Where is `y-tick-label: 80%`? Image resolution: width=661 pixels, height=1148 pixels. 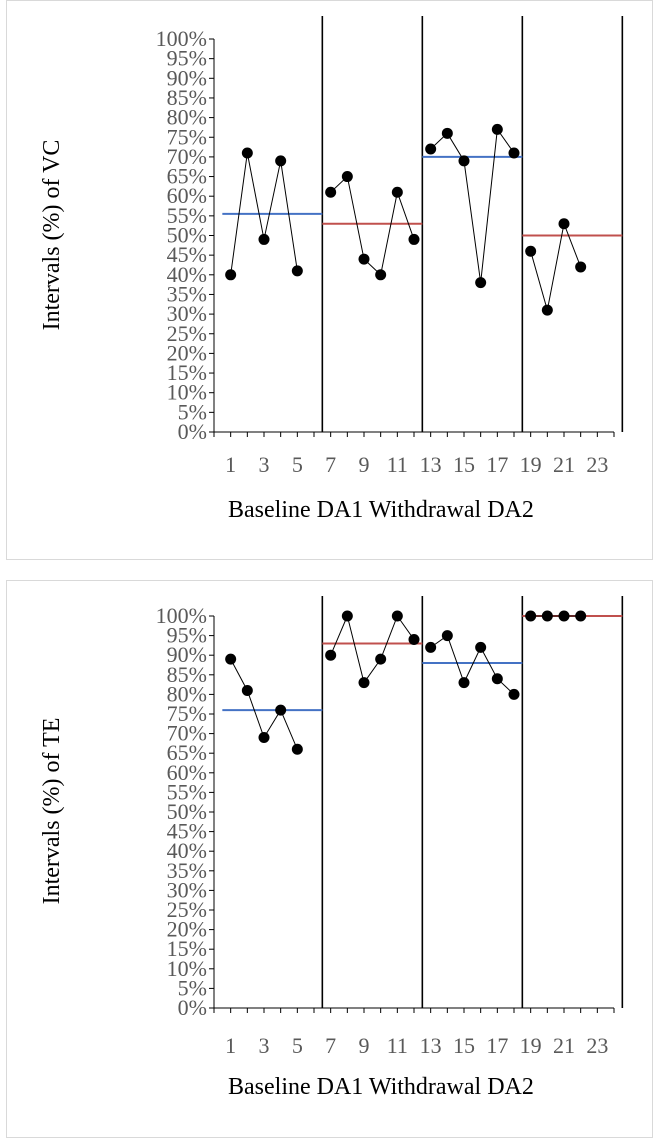 y-tick-label: 80% is located at coordinates (187, 693).